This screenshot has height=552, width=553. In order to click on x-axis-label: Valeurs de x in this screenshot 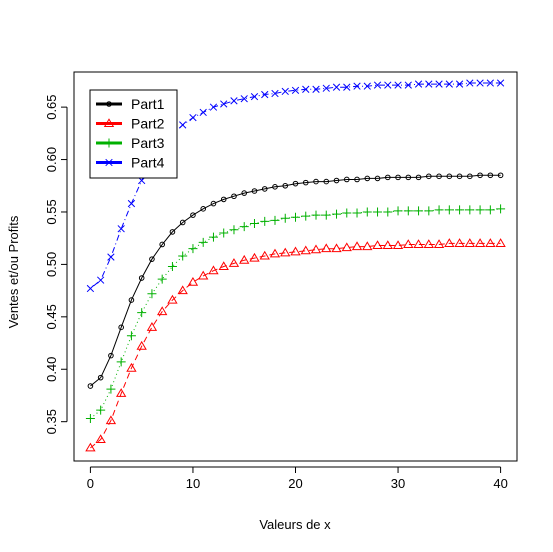, I will do `click(295, 524)`.